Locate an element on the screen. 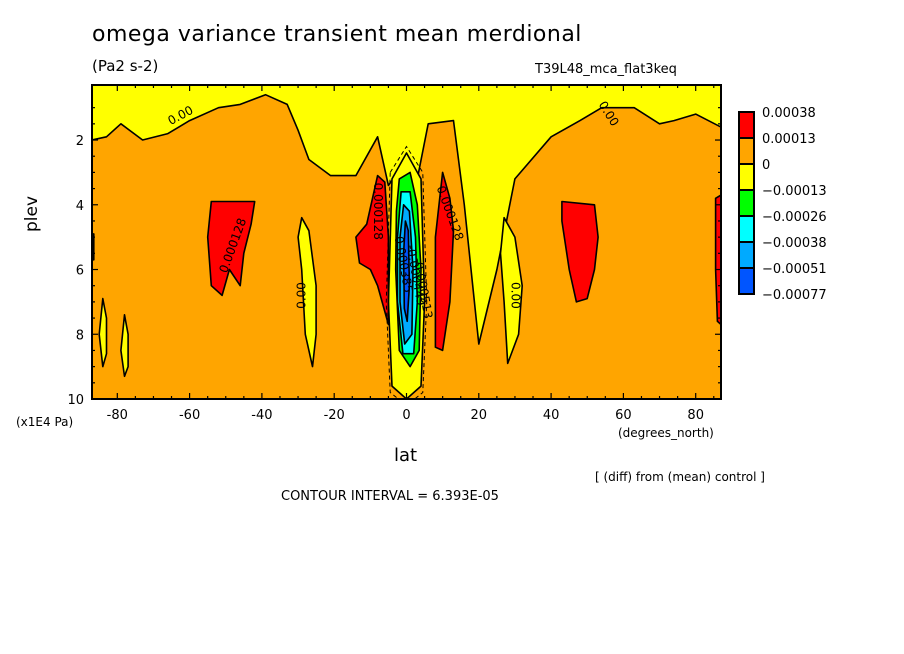  contour-interval-value: 6.393E-05 is located at coordinates (465, 496).